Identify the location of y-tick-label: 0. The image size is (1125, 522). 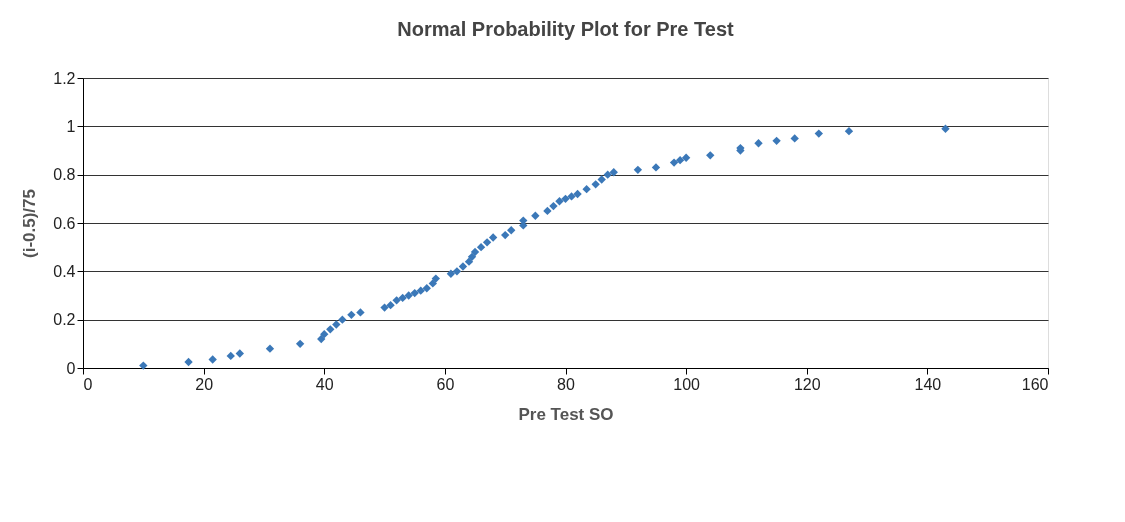
(71, 368).